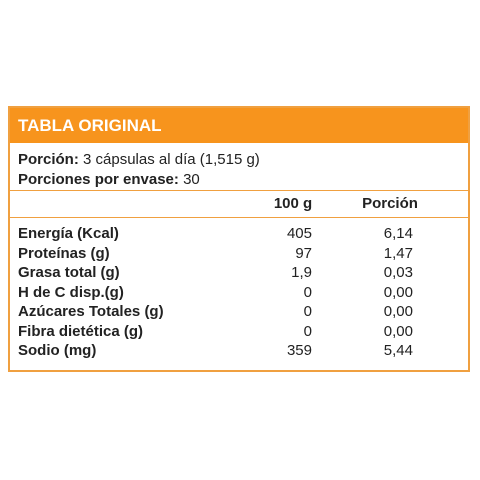  What do you see at coordinates (239, 293) in the screenshot?
I see `table-row: H de C disp.(g) 0 0,00` at bounding box center [239, 293].